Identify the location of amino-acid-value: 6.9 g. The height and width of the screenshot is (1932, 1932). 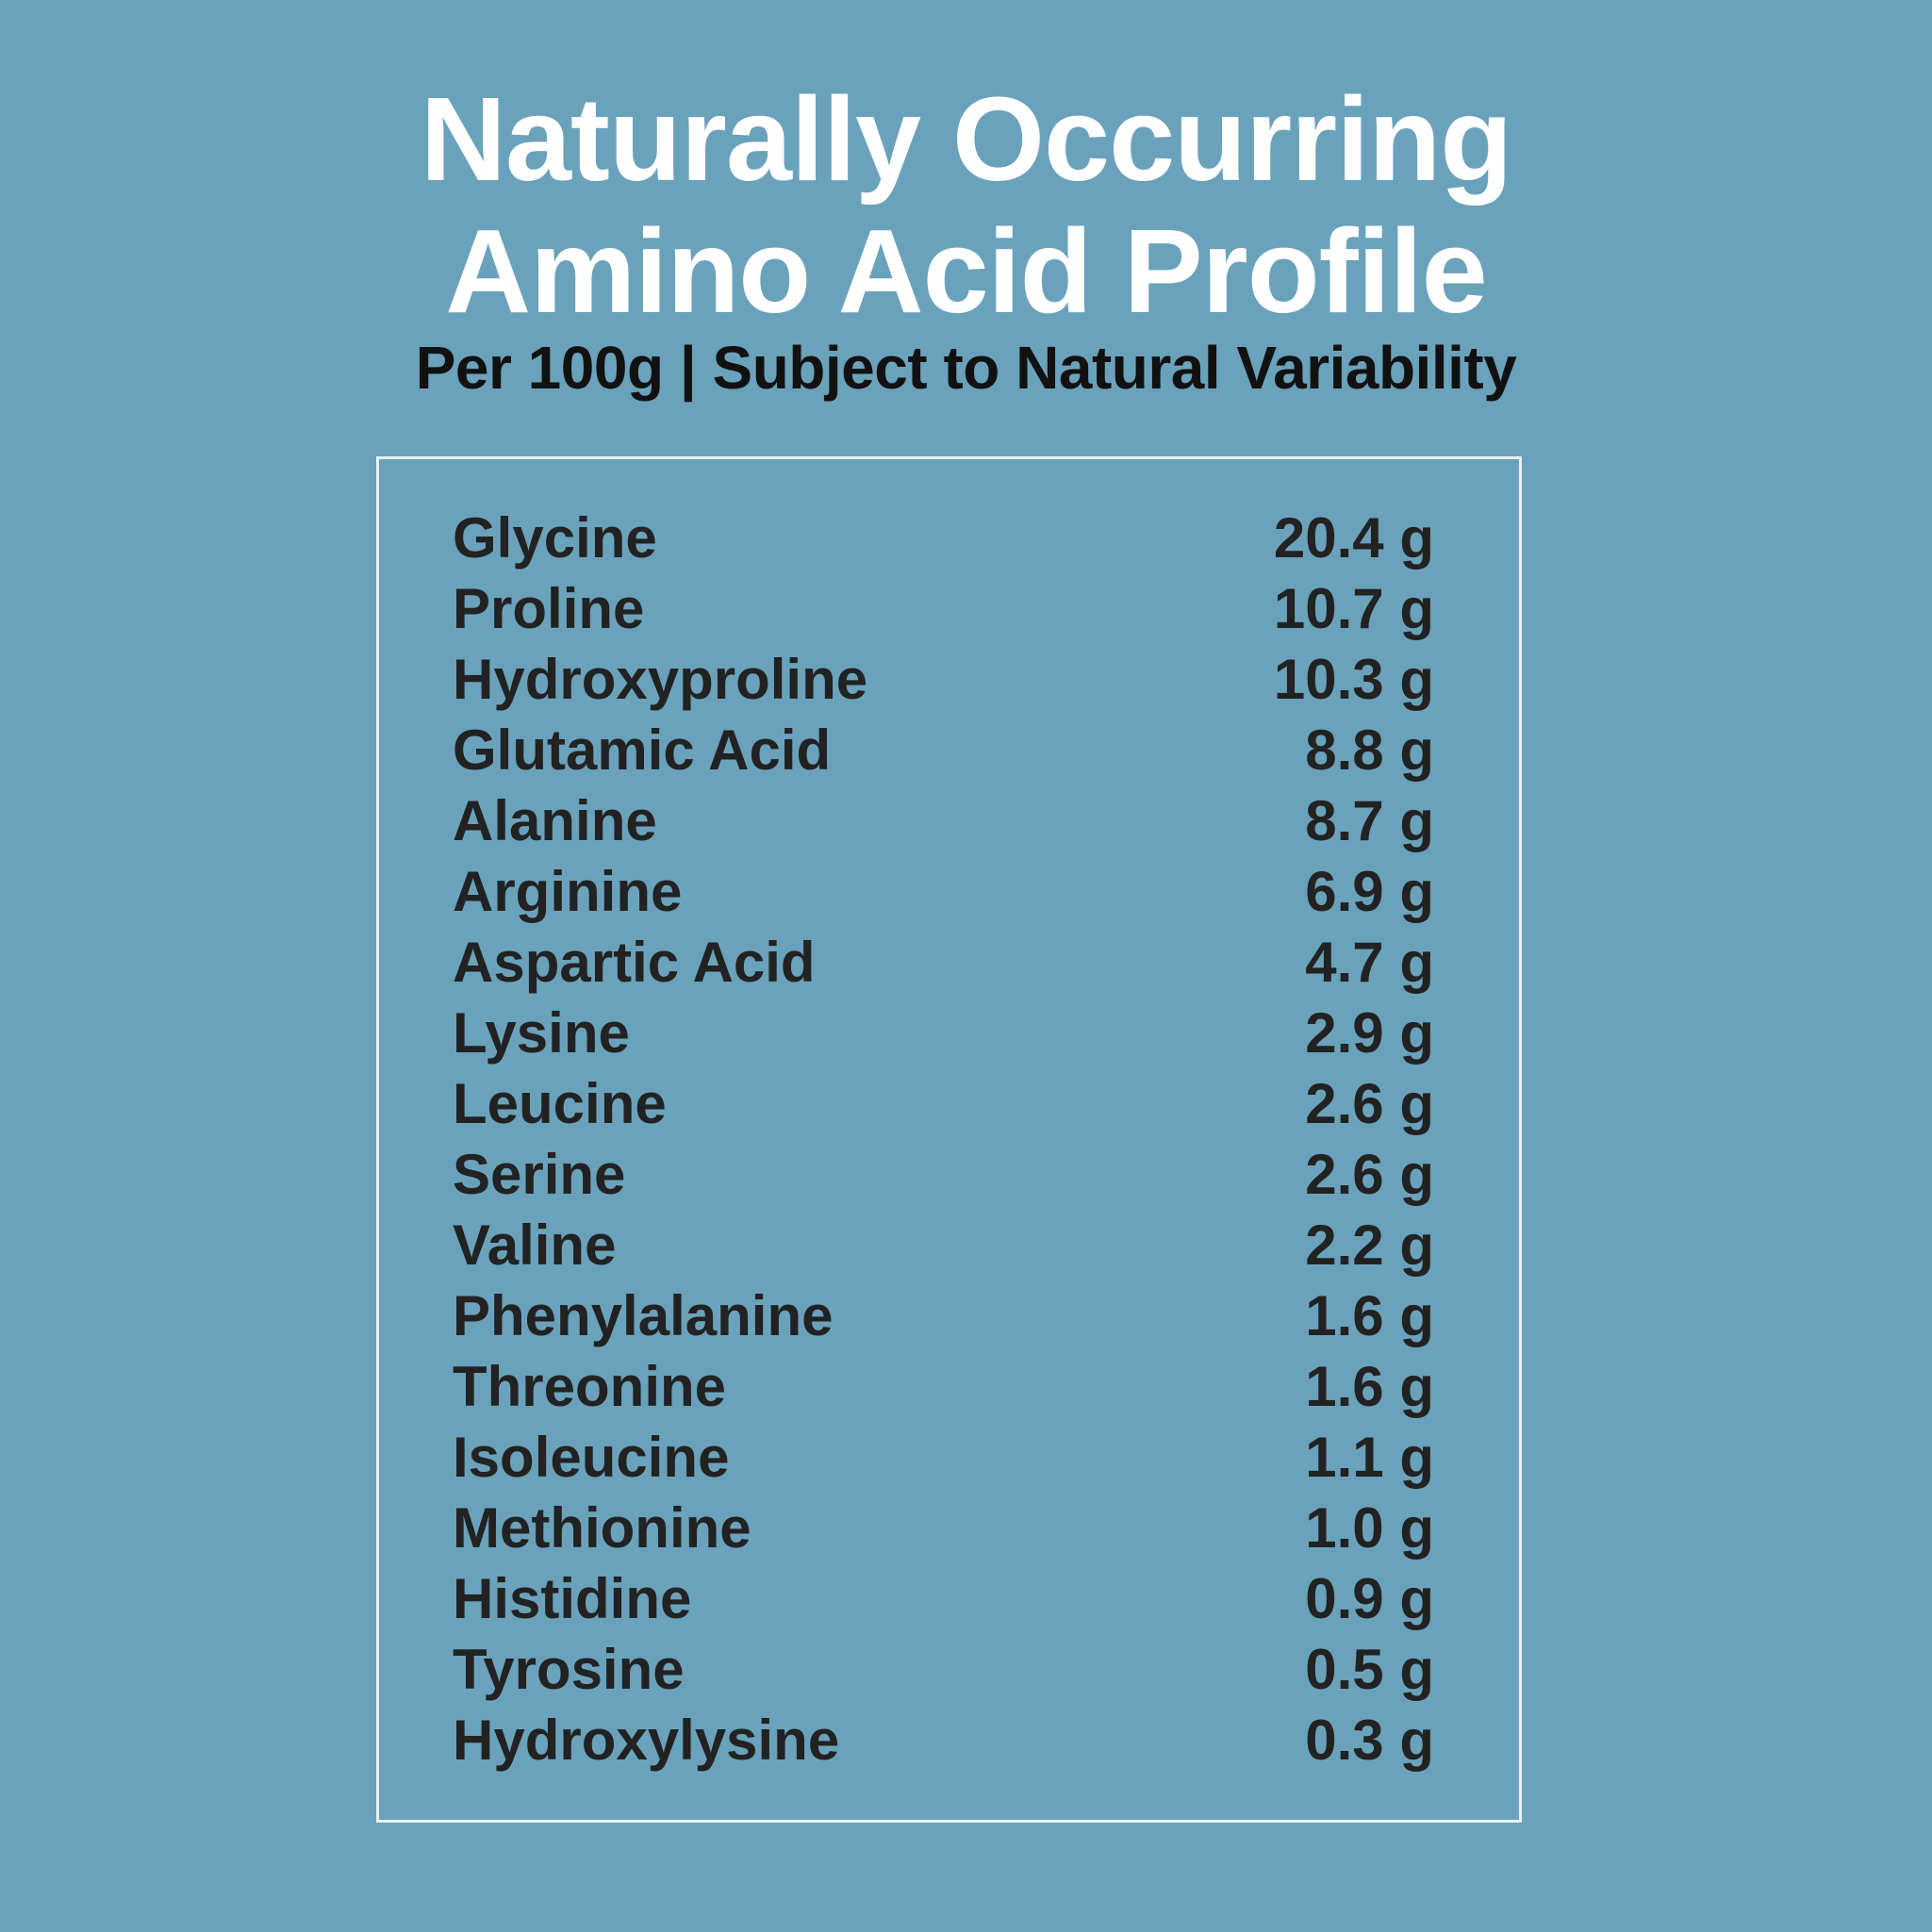
(1369, 891).